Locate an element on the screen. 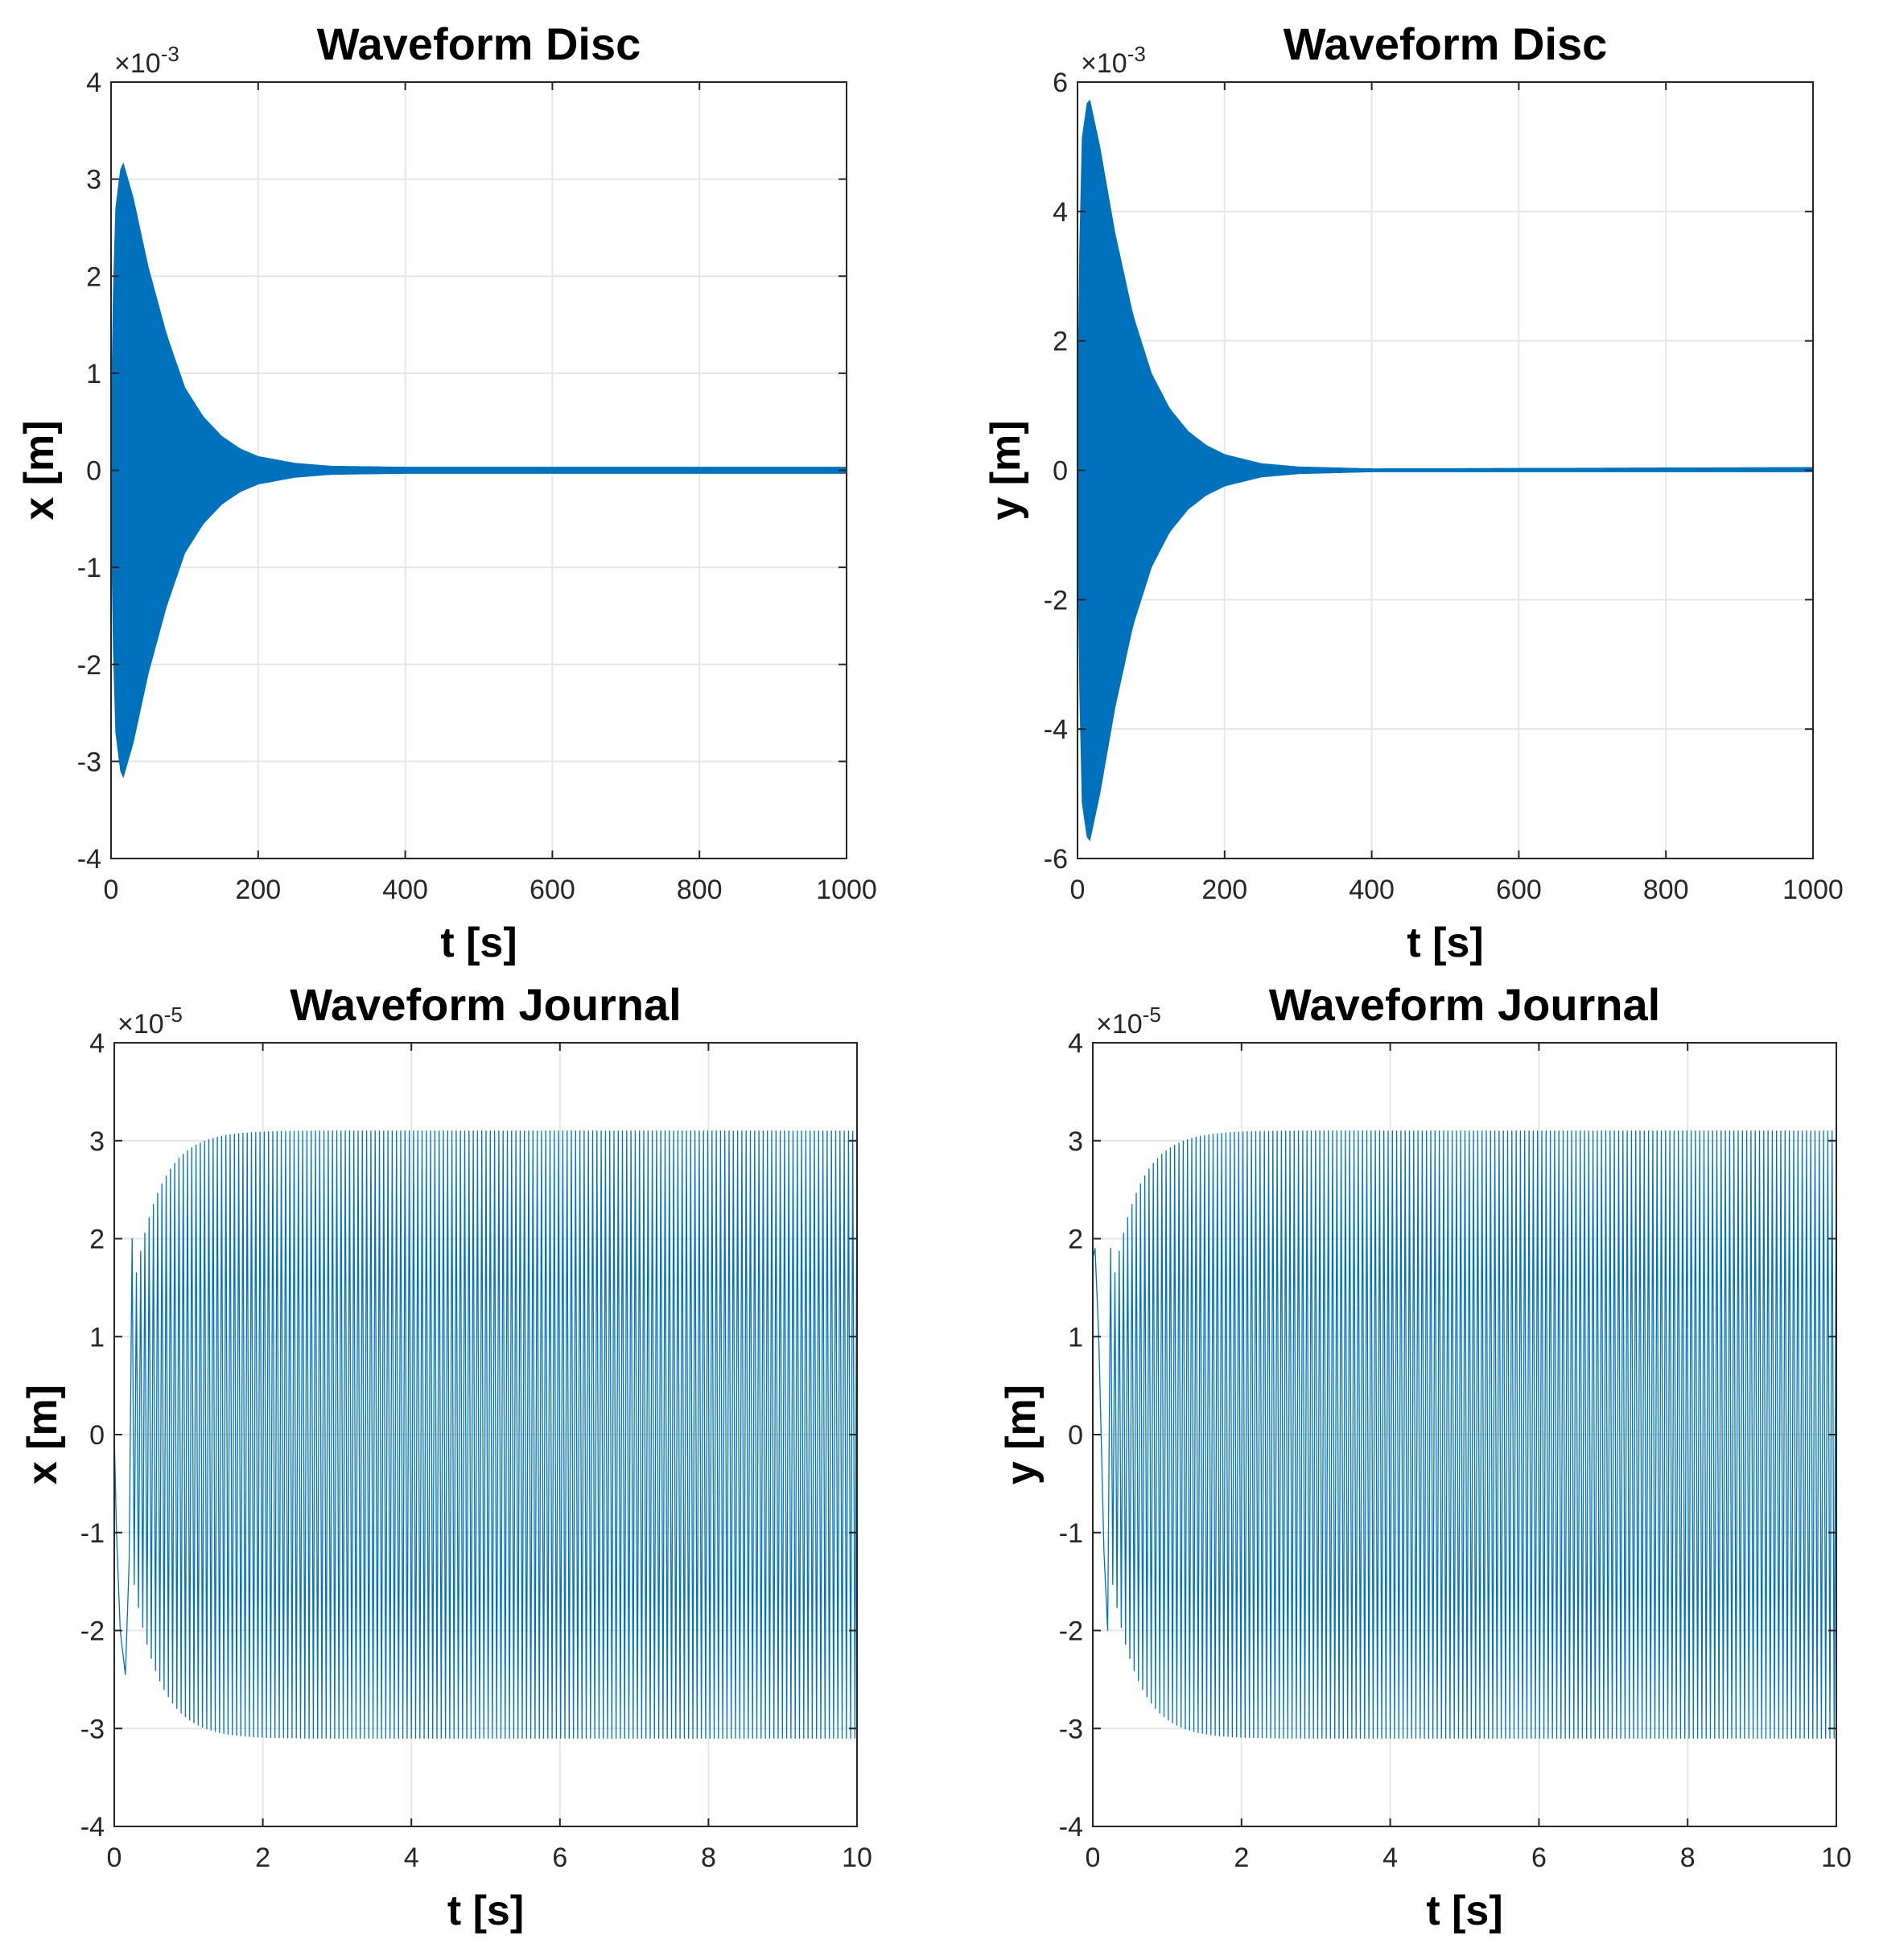  y-tick-label: 6 is located at coordinates (1060, 83).